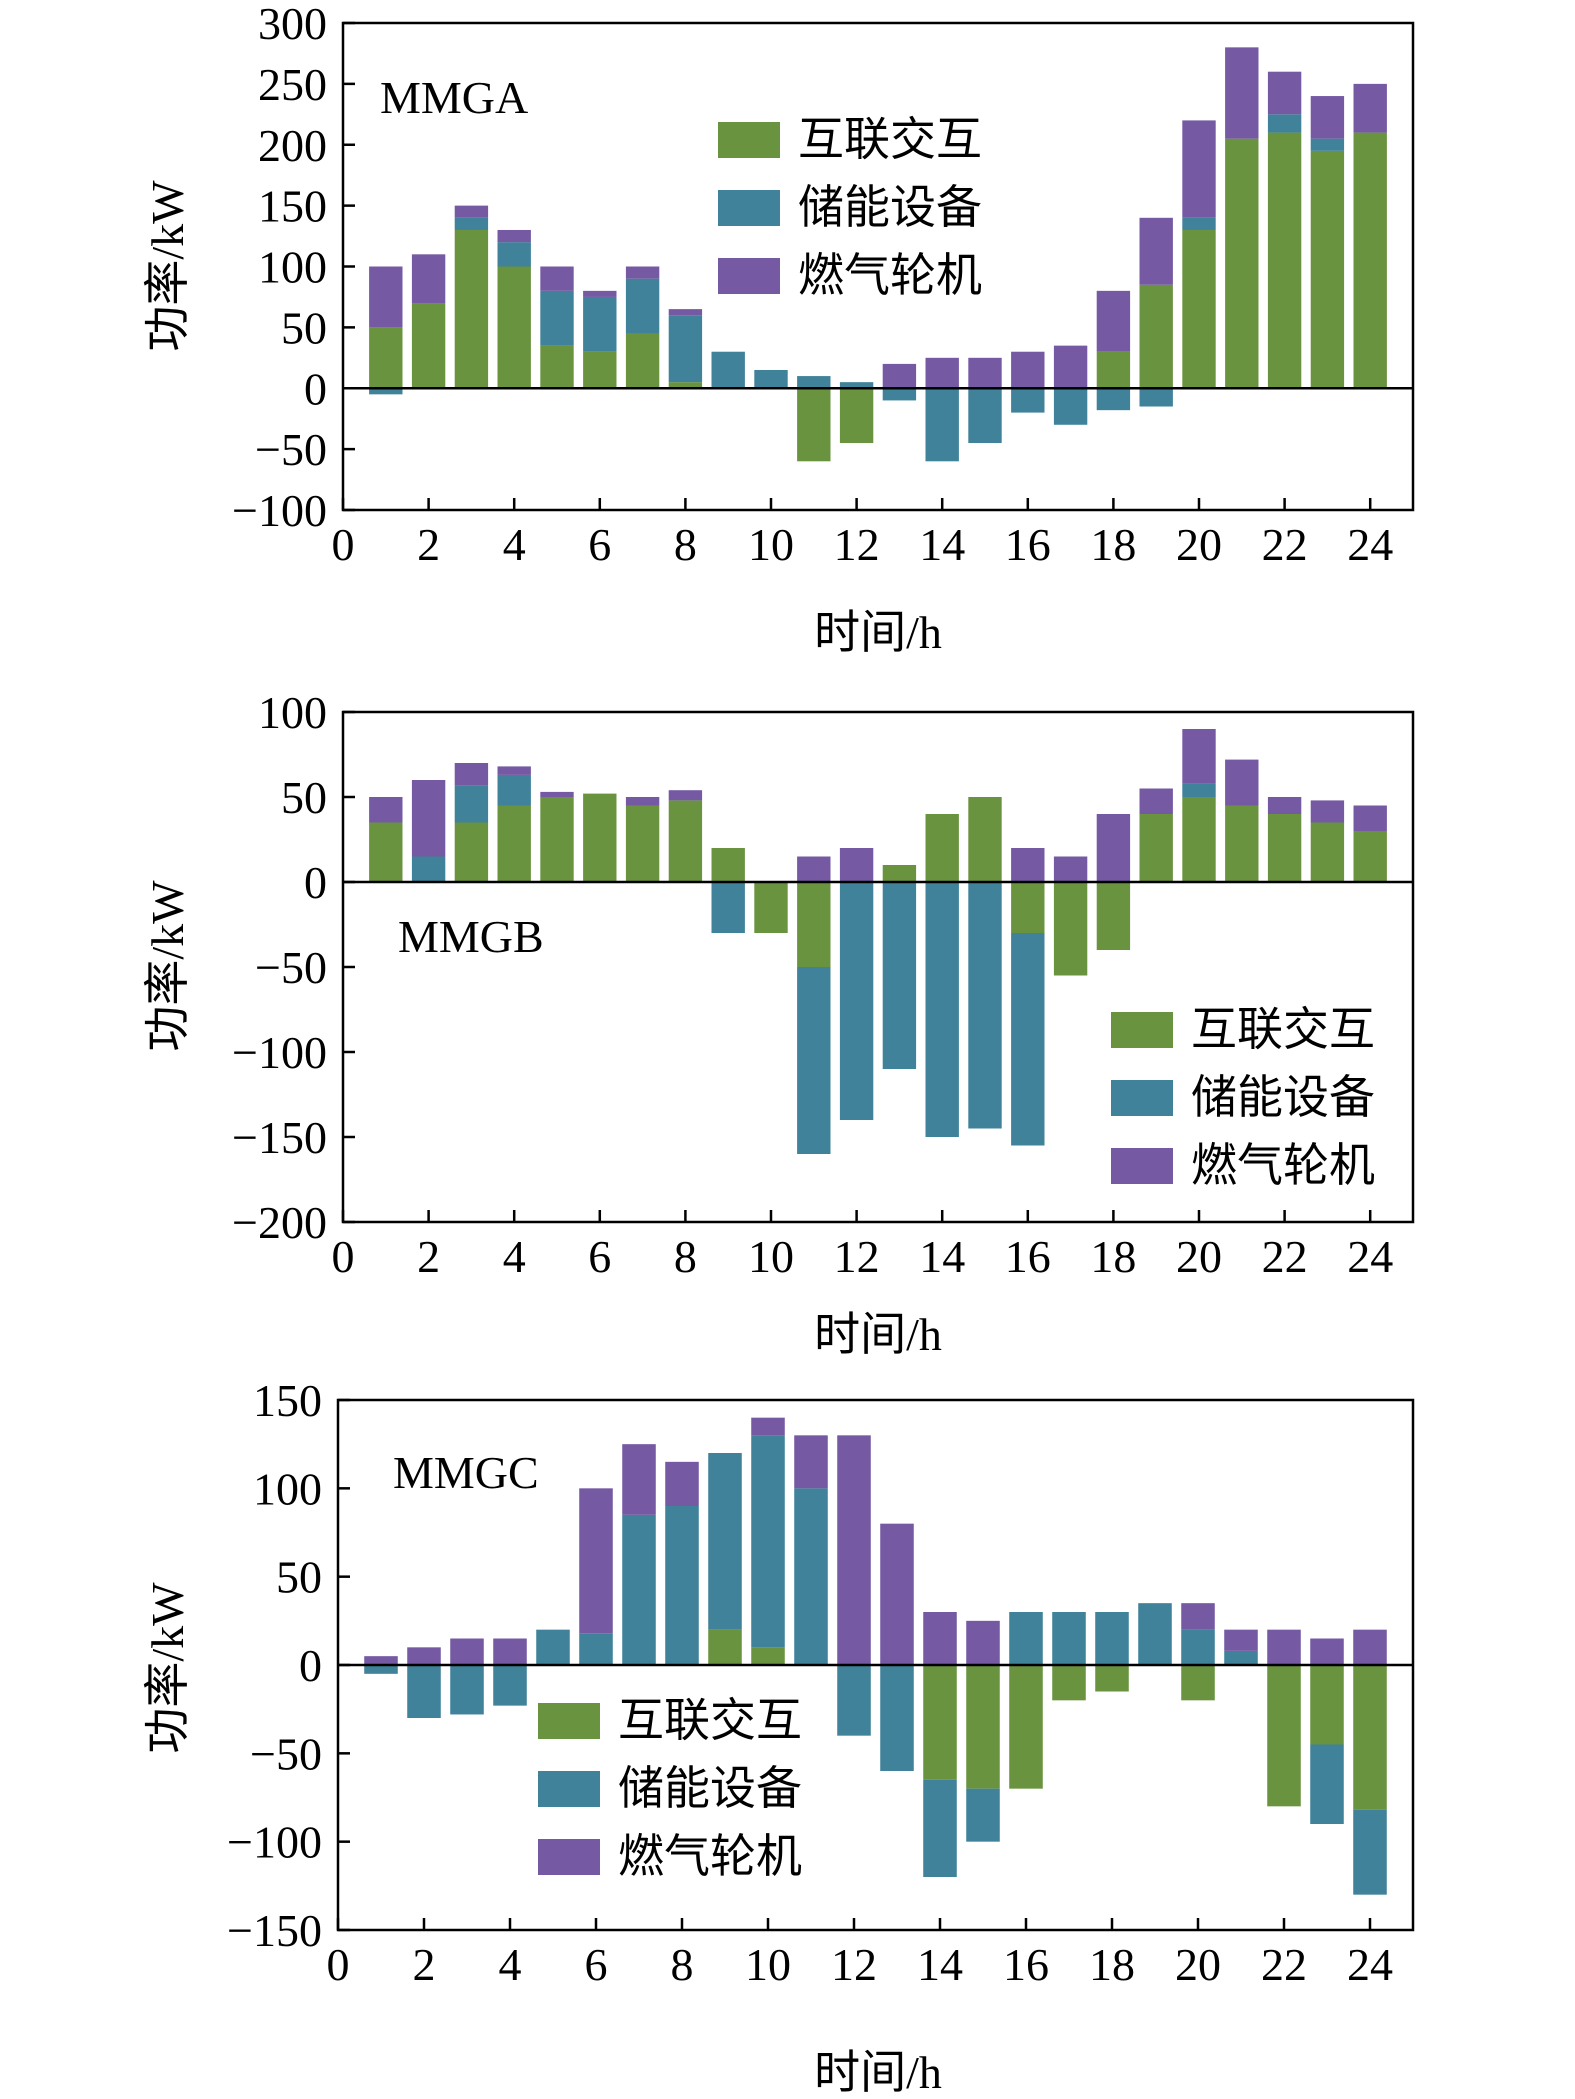 The image size is (1575, 2099). What do you see at coordinates (771, 379) in the screenshot?
I see `bar-mmga-h10-s1` at bounding box center [771, 379].